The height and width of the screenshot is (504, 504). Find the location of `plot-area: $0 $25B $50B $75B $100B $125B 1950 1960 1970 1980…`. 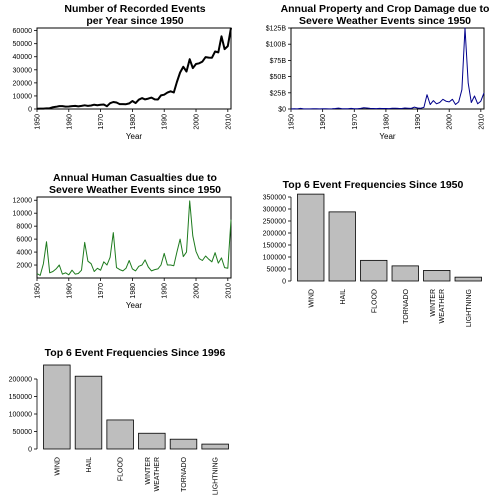

plot-area: $0 $25B $50B $75B $100B $125B 1950 1960 1970 1980… is located at coordinates (376, 84).